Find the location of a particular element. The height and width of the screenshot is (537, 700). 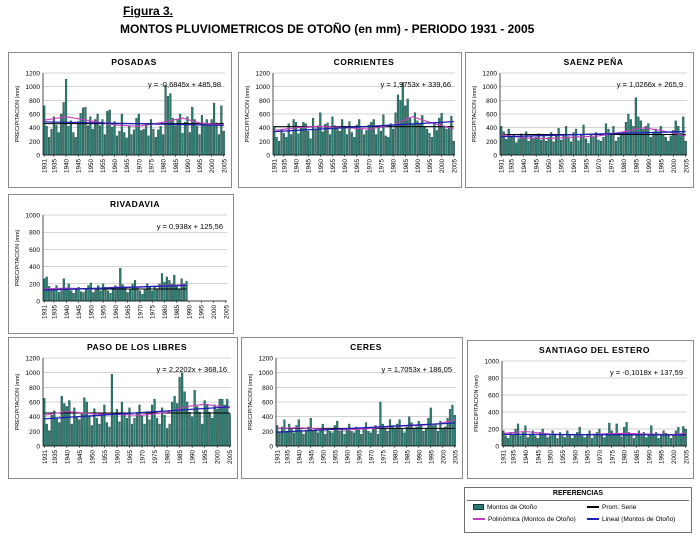

y-tick-label: 1200 is located at coordinates (263, 74).